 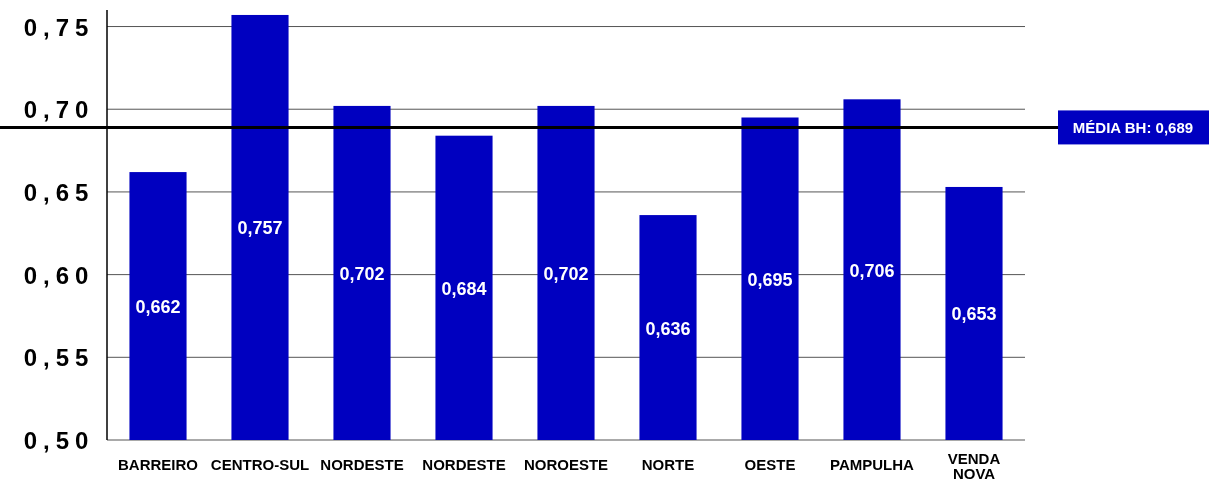 What do you see at coordinates (974, 314) in the screenshot?
I see `data-label: 0,653` at bounding box center [974, 314].